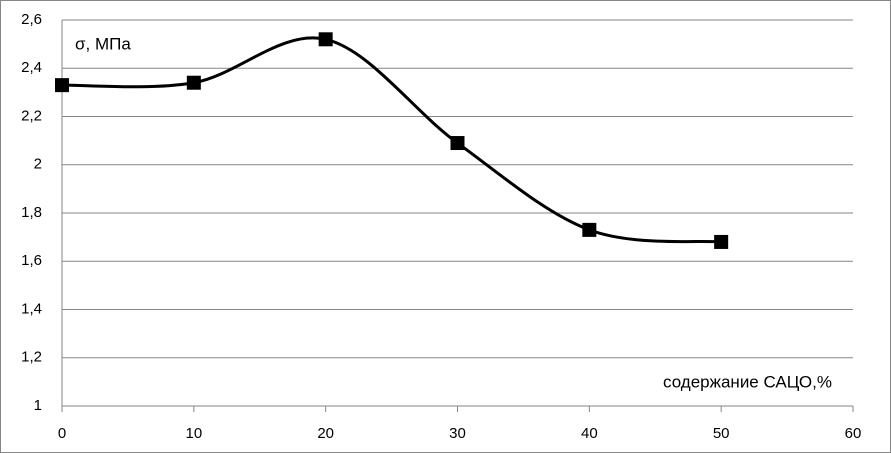 The image size is (891, 453). What do you see at coordinates (31, 115) in the screenshot?
I see `y-tick-label: 2,2` at bounding box center [31, 115].